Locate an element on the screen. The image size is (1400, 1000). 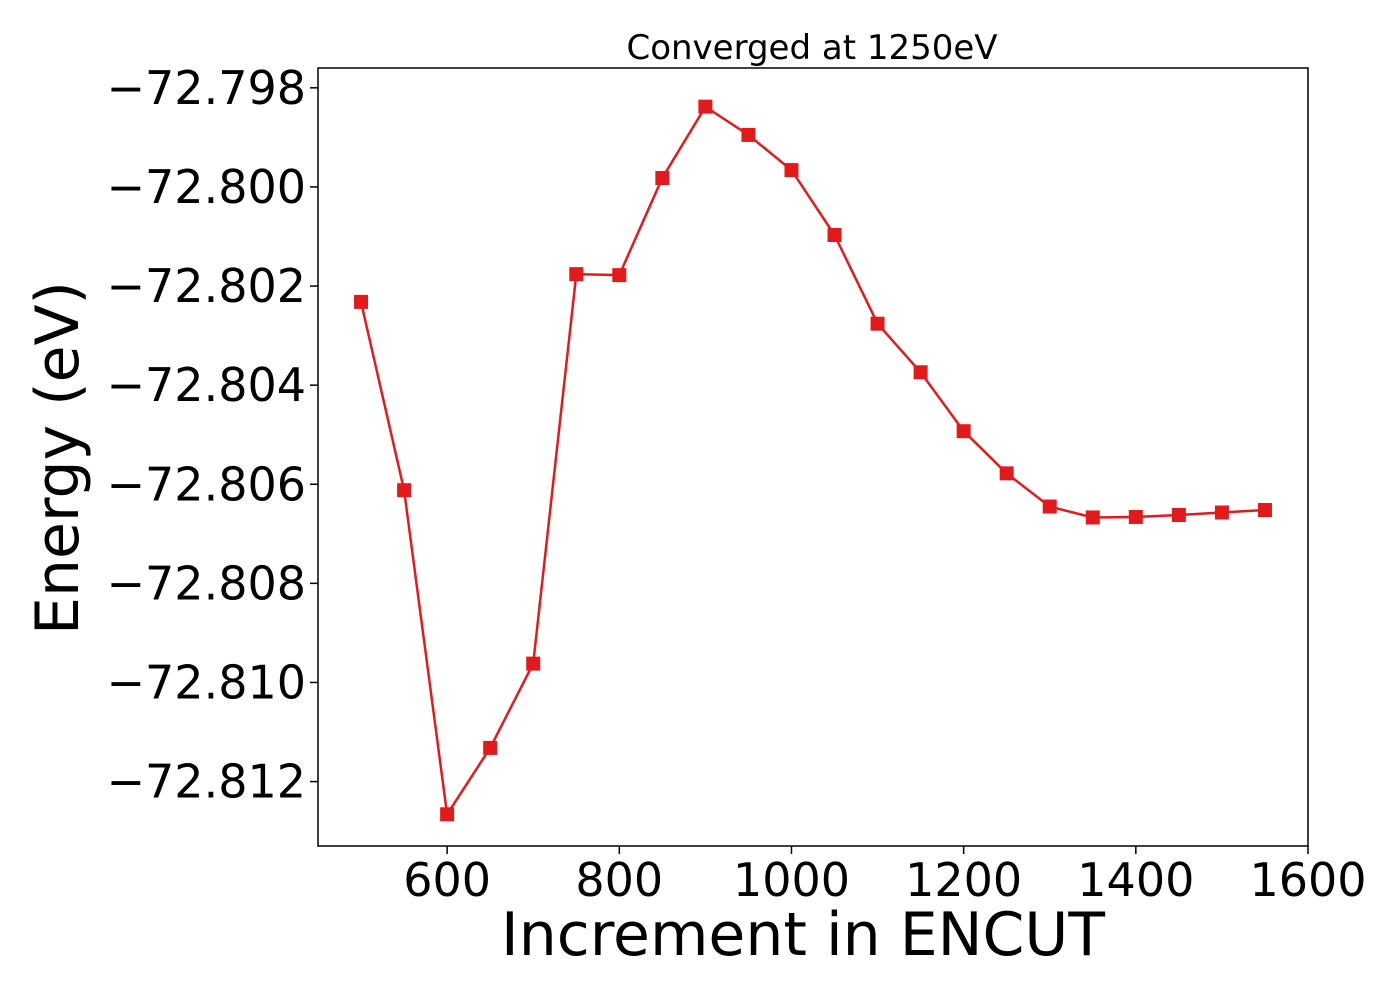
x-tick-label: 800 is located at coordinates (619, 880).